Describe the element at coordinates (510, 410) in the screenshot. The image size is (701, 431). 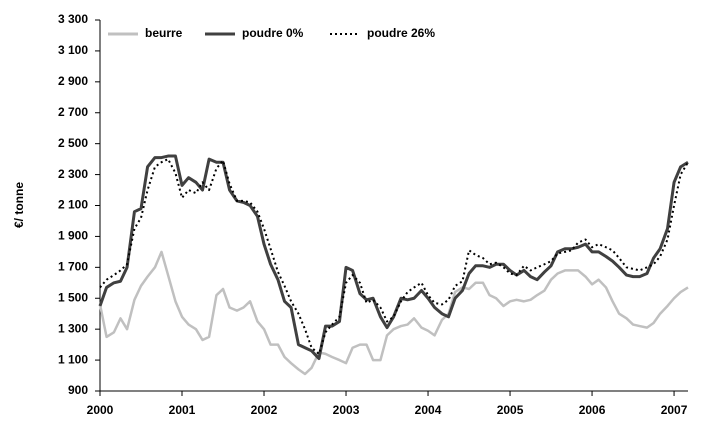
I see `x-tick-label: 2005` at that location.